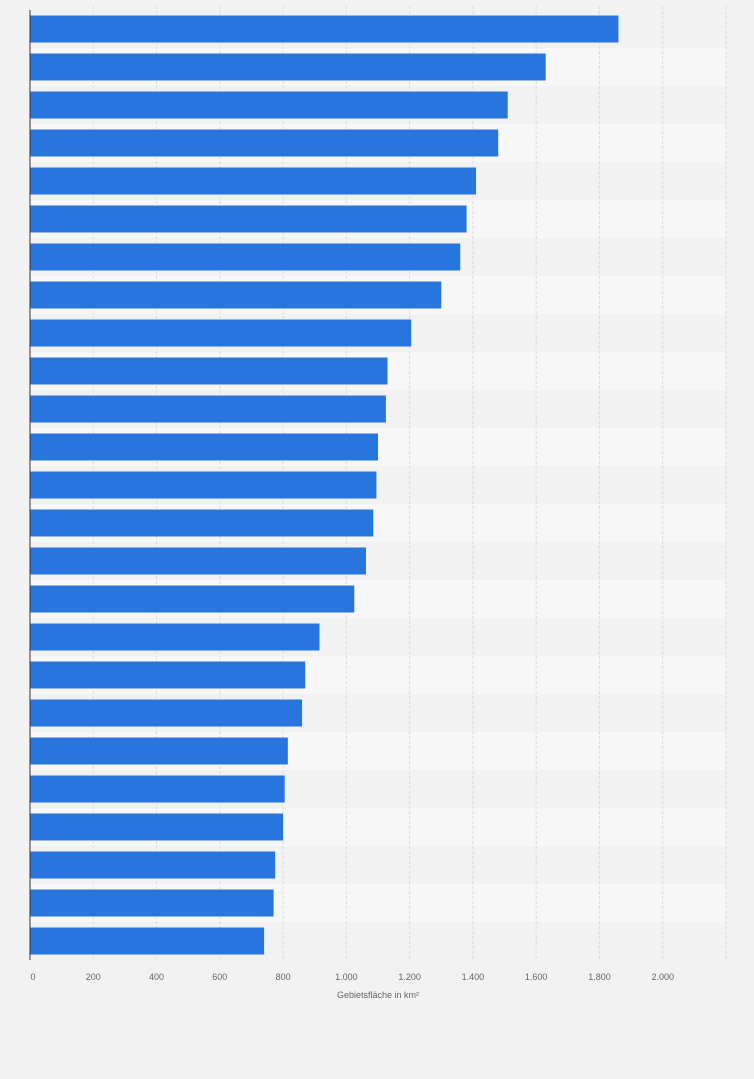 Image resolution: width=754 pixels, height=1079 pixels. Describe the element at coordinates (473, 977) in the screenshot. I see `x-tick-label: 1.400` at that location.